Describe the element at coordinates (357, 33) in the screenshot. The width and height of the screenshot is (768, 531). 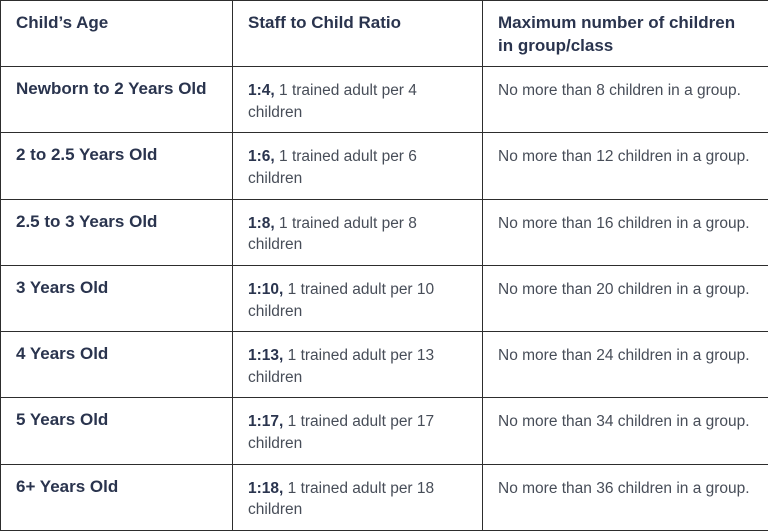
I see `column-header-staff-to-child-ratio: Staff to Child Ratio` at that location.